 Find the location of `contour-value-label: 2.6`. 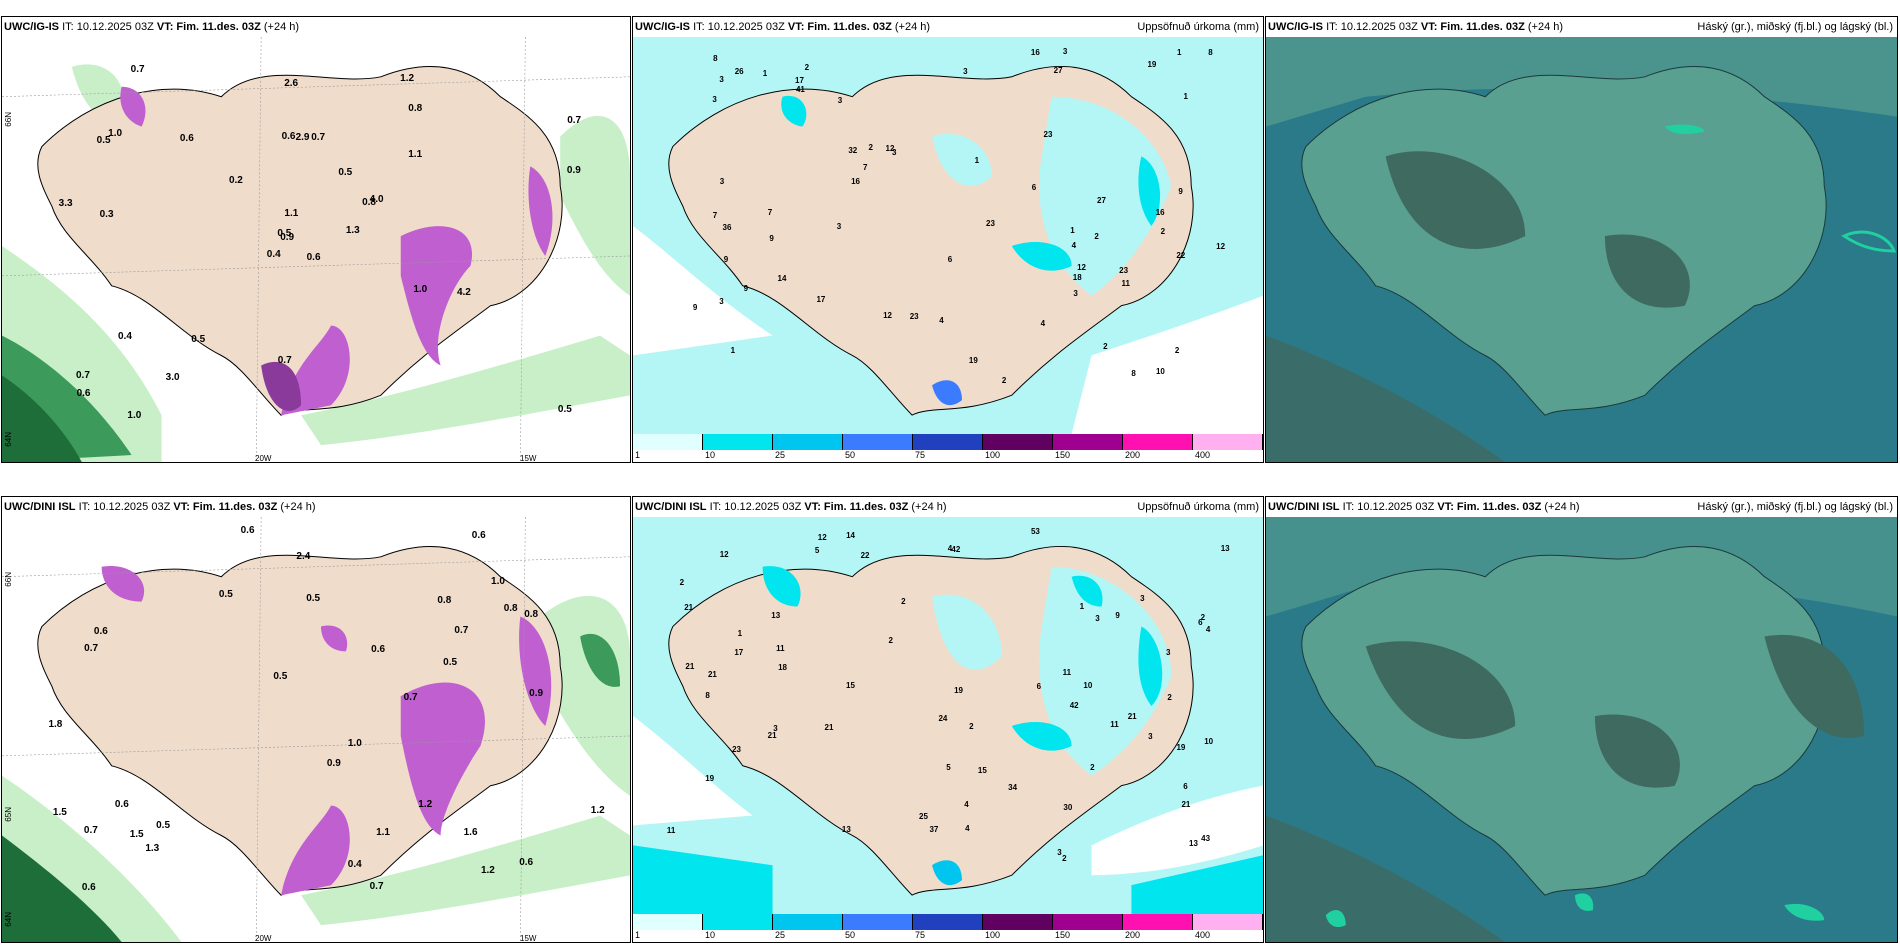

contour-value-label: 2.6 is located at coordinates (291, 84).